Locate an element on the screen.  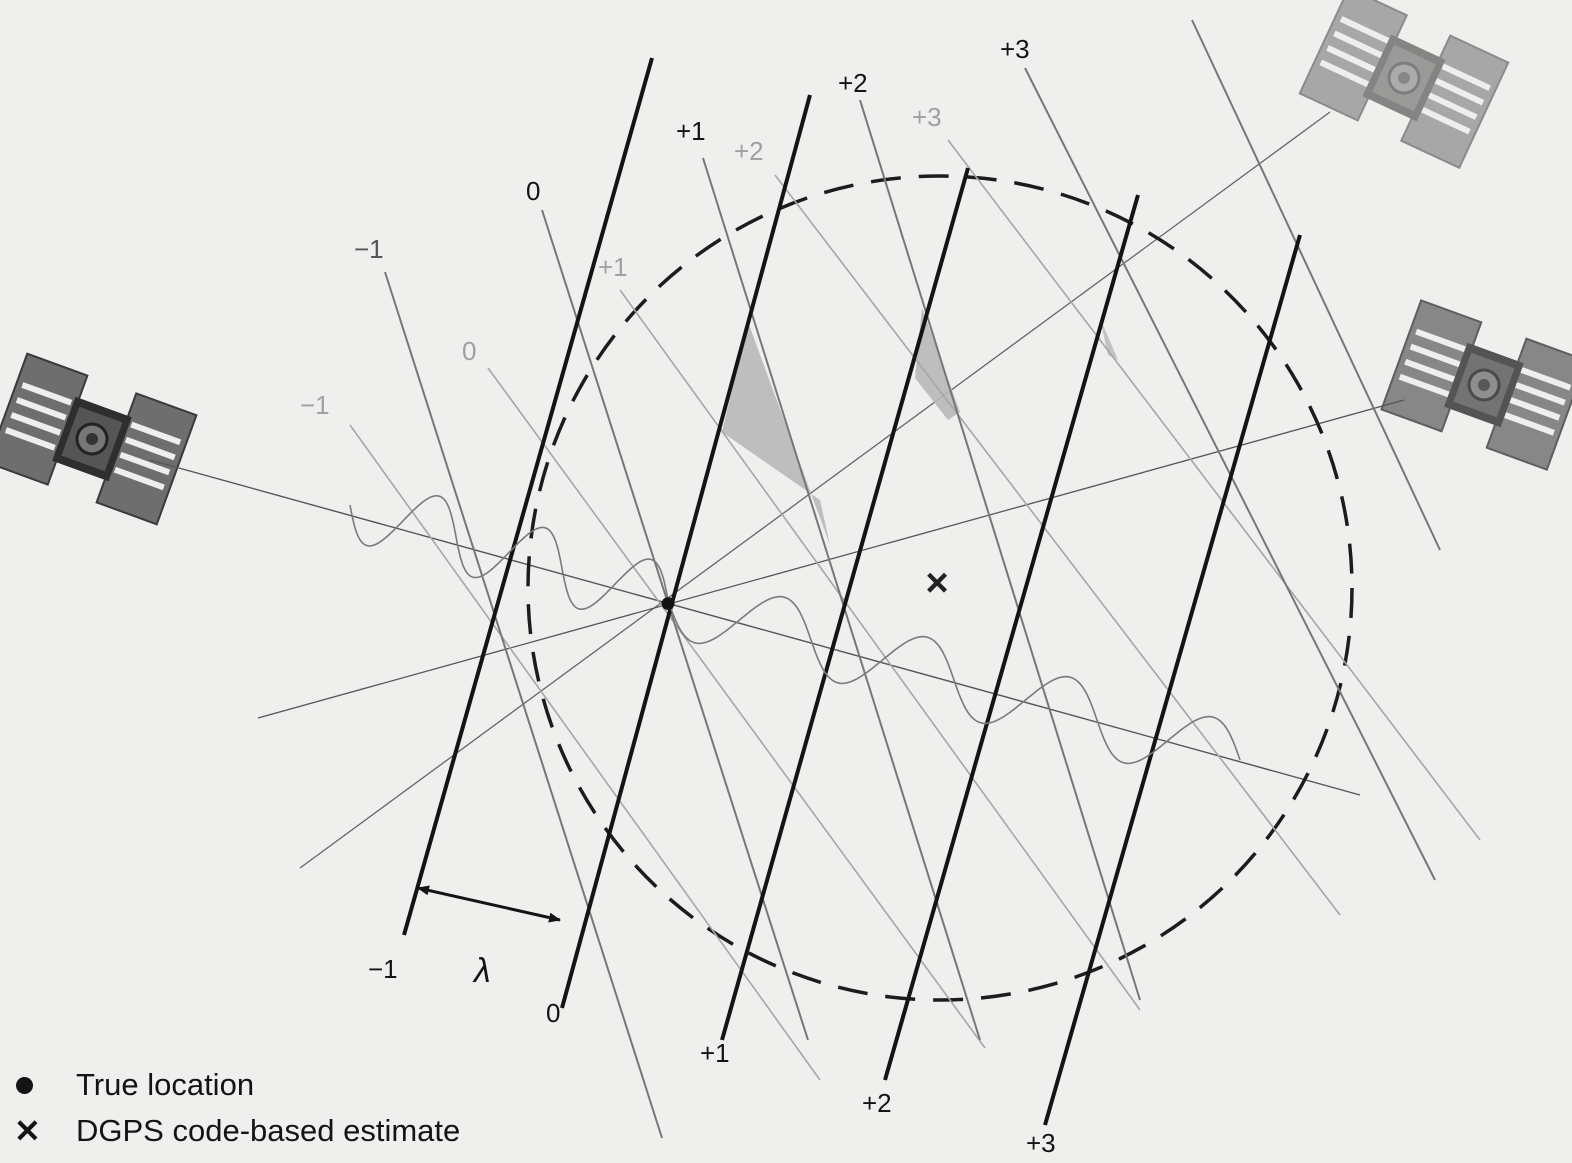
light-line-label: +3 is located at coordinates (927, 117).